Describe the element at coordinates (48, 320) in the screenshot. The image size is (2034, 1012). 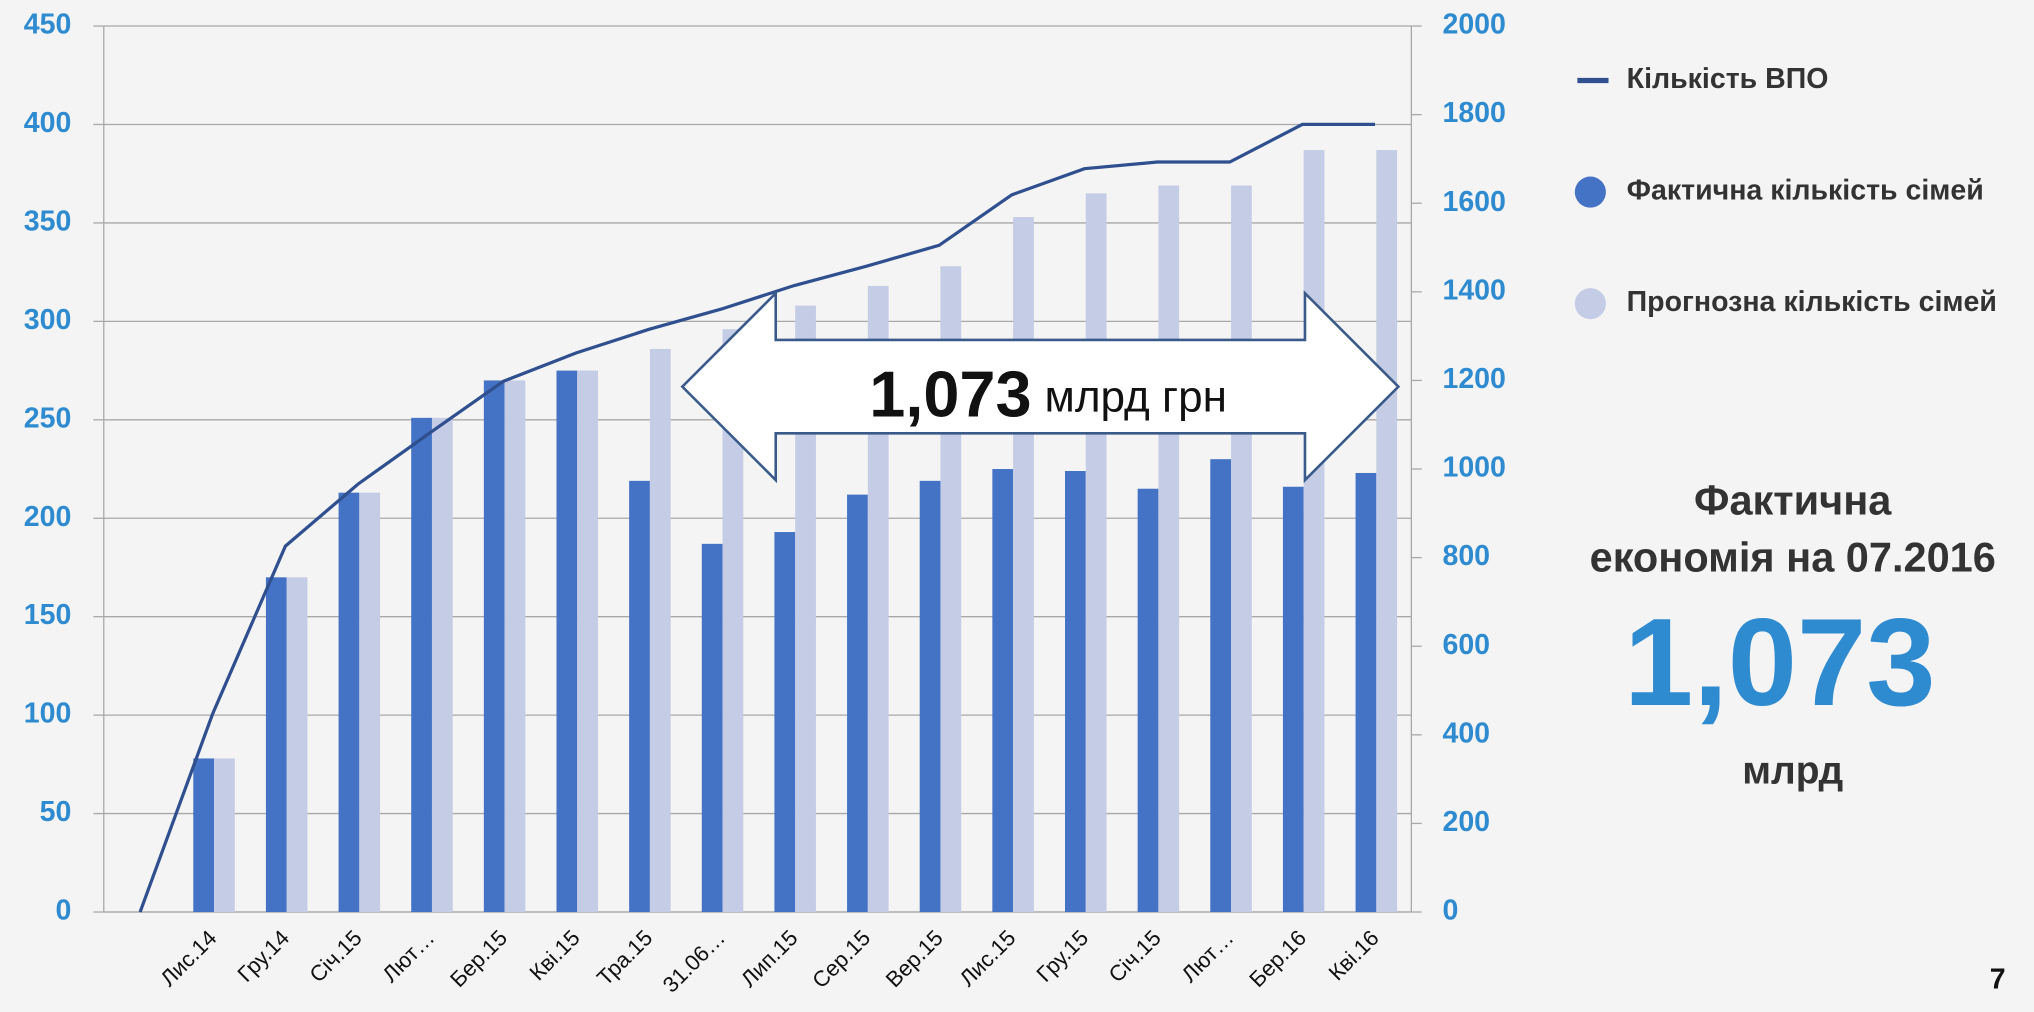
I see `y-tick-label: 300` at that location.